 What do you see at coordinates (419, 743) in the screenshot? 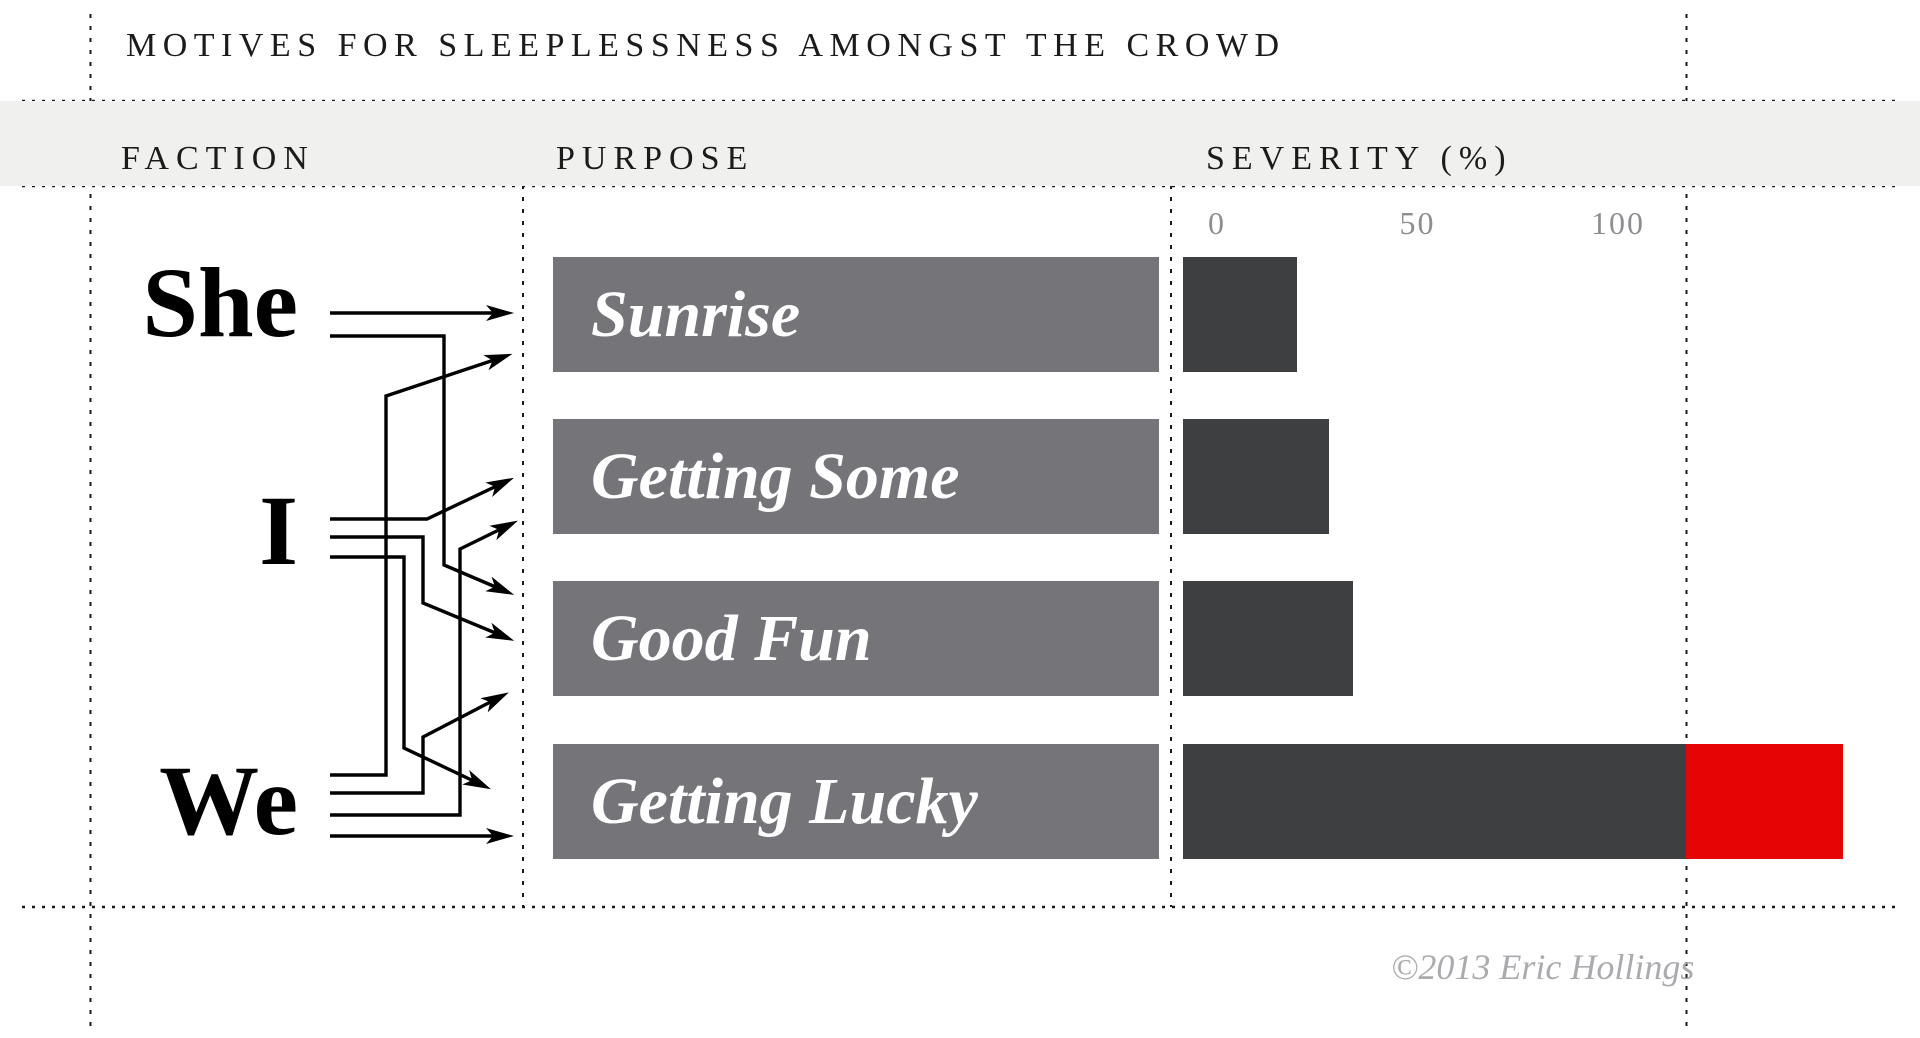
I see `arrow-we-to-good_fun` at bounding box center [419, 743].